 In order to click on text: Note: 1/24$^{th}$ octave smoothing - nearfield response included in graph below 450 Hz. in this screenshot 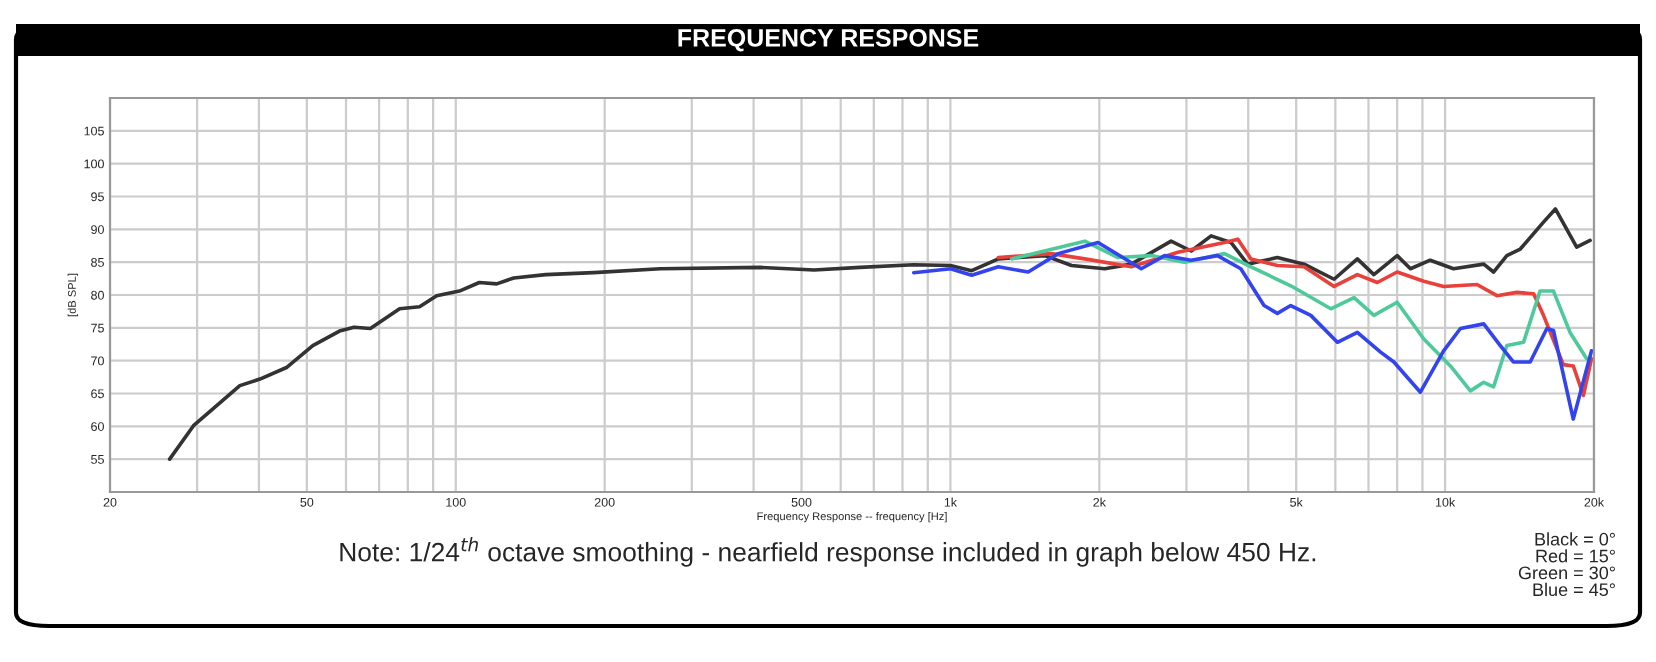, I will do `click(828, 552)`.